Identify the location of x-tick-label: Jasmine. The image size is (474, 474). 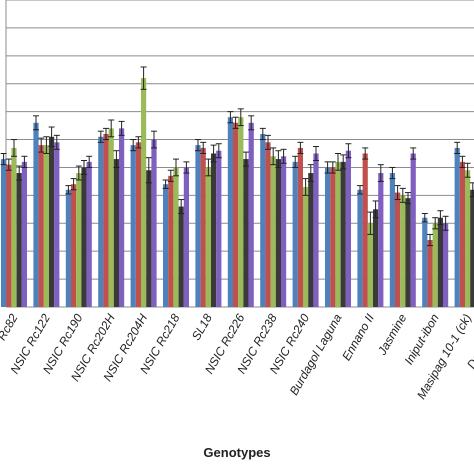
(391, 334).